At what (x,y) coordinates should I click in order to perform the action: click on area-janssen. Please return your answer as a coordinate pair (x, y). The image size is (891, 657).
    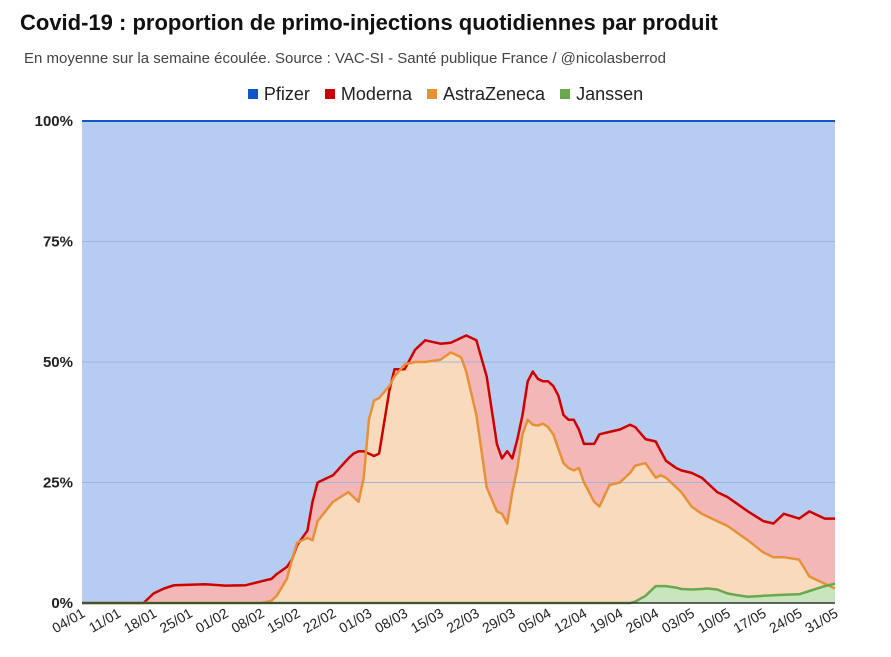
    Looking at the image, I should click on (458, 593).